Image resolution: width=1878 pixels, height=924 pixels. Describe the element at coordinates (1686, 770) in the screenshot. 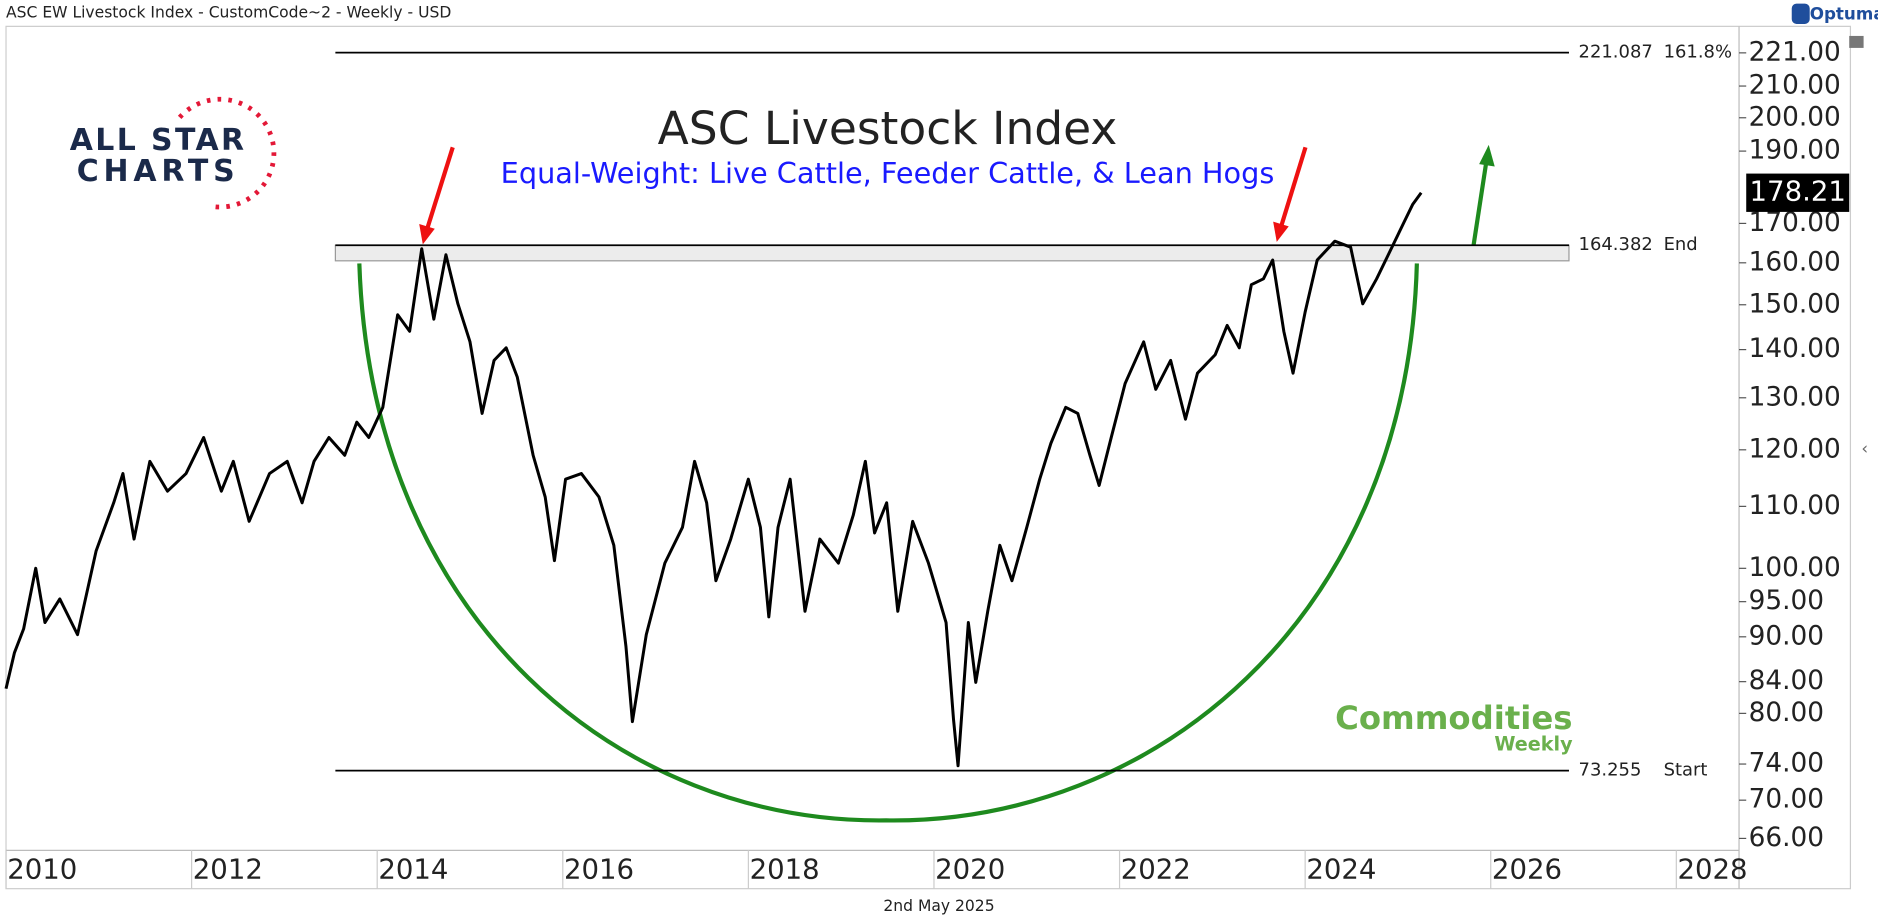

I see `level-label: Start` at that location.